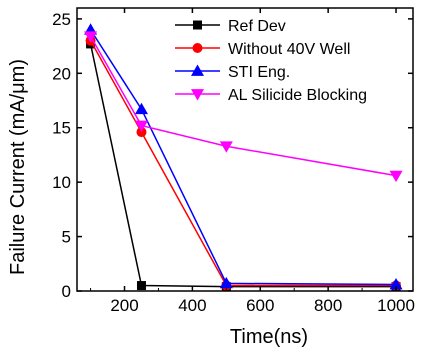 Image resolution: width=427 pixels, height=350 pixels. I want to click on y-axis-title: Failure Current (mA/μm), so click(18, 167).